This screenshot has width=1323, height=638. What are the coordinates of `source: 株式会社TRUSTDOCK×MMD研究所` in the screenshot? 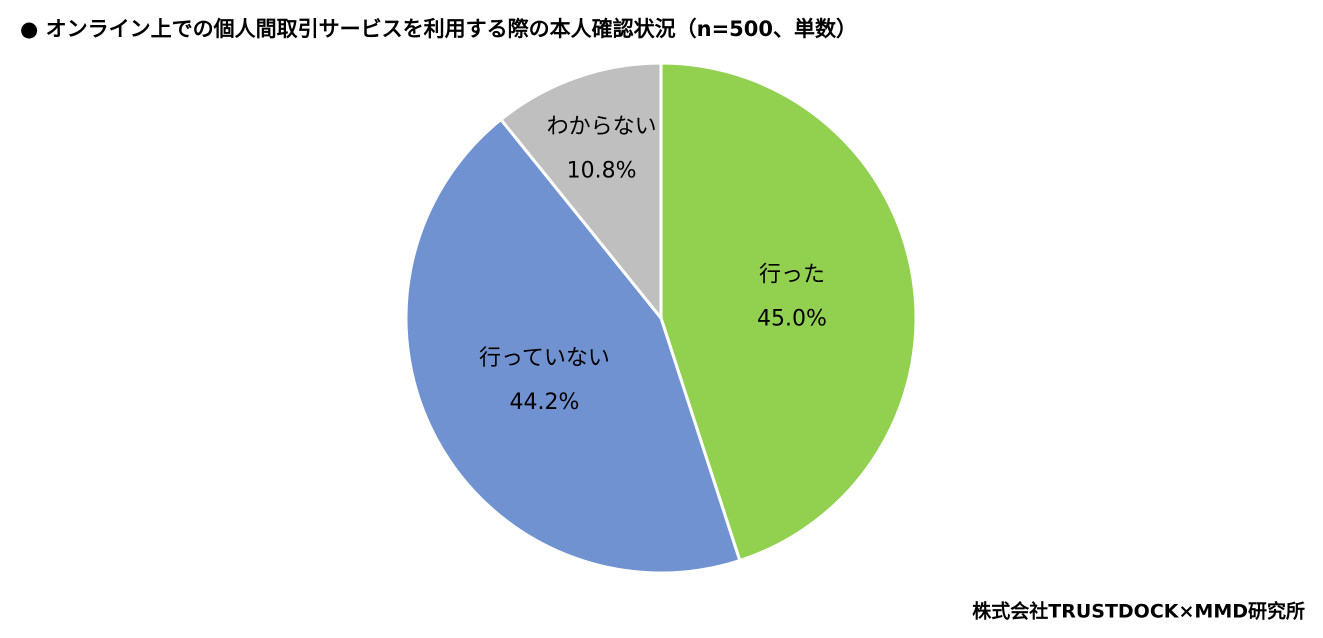 It's located at (1138, 611).